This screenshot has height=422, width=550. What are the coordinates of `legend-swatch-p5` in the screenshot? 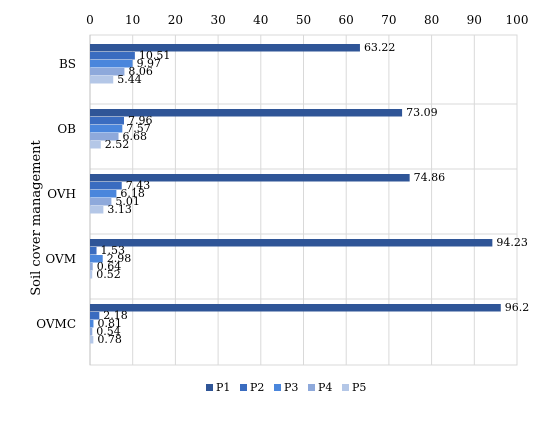 It's located at (345, 387).